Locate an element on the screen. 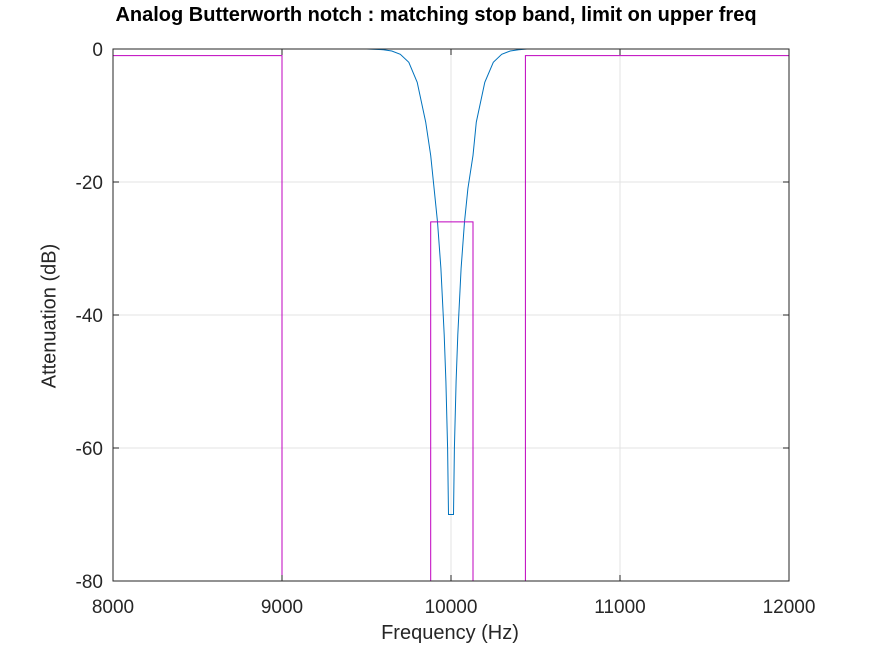 The width and height of the screenshot is (872, 654). x-tick-label: 12000 is located at coordinates (789, 607).